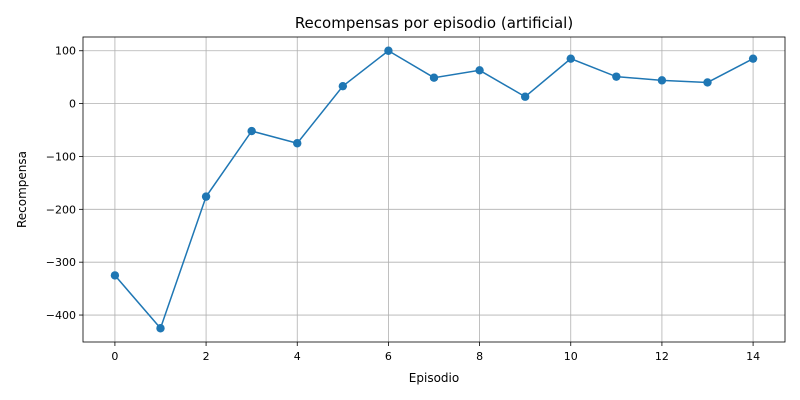  What do you see at coordinates (434, 378) in the screenshot?
I see `x-axis-label: Episodio` at bounding box center [434, 378].